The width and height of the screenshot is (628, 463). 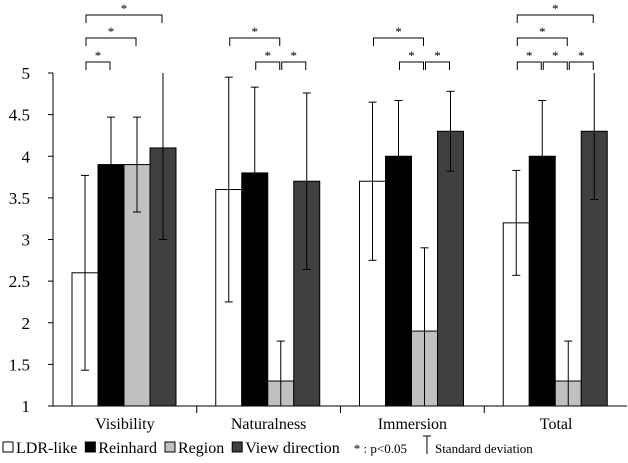 I want to click on y-tick-label: 2.5, so click(x=19, y=281).